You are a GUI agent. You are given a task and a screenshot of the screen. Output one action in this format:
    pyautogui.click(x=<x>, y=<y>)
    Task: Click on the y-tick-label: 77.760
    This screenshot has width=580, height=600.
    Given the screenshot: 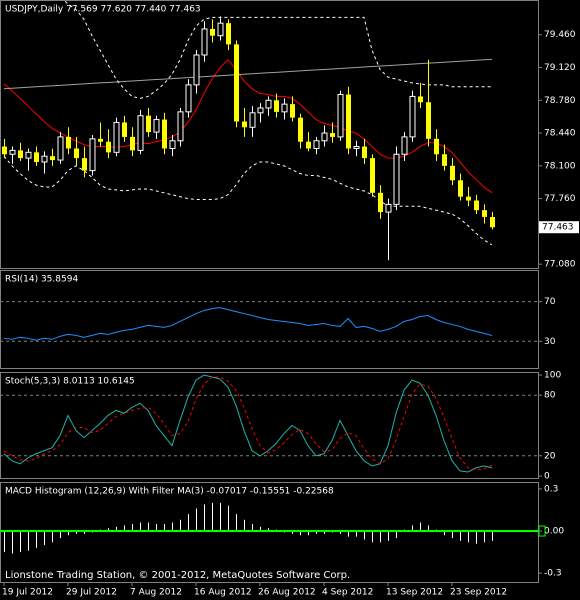 What is the action you would take?
    pyautogui.click(x=560, y=199)
    